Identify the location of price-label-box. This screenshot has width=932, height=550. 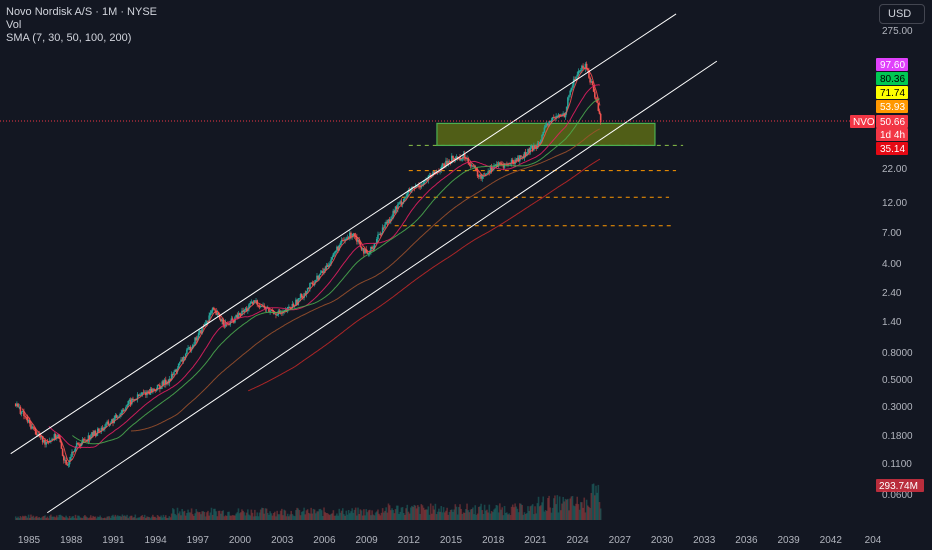
(892, 134).